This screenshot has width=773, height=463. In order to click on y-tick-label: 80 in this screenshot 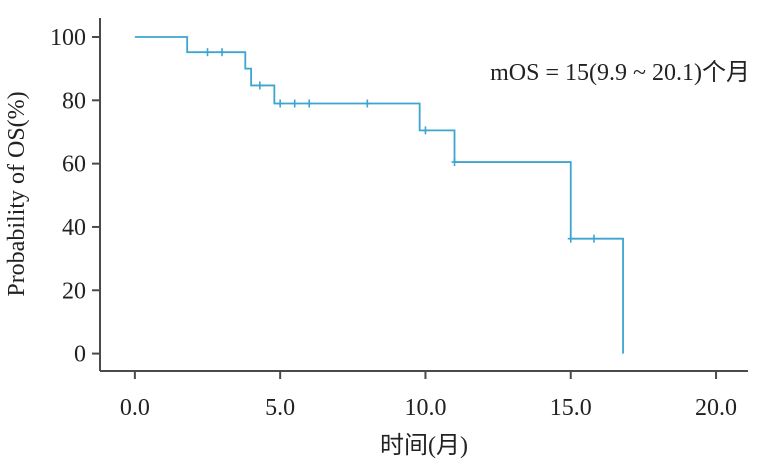, I will do `click(74, 101)`.